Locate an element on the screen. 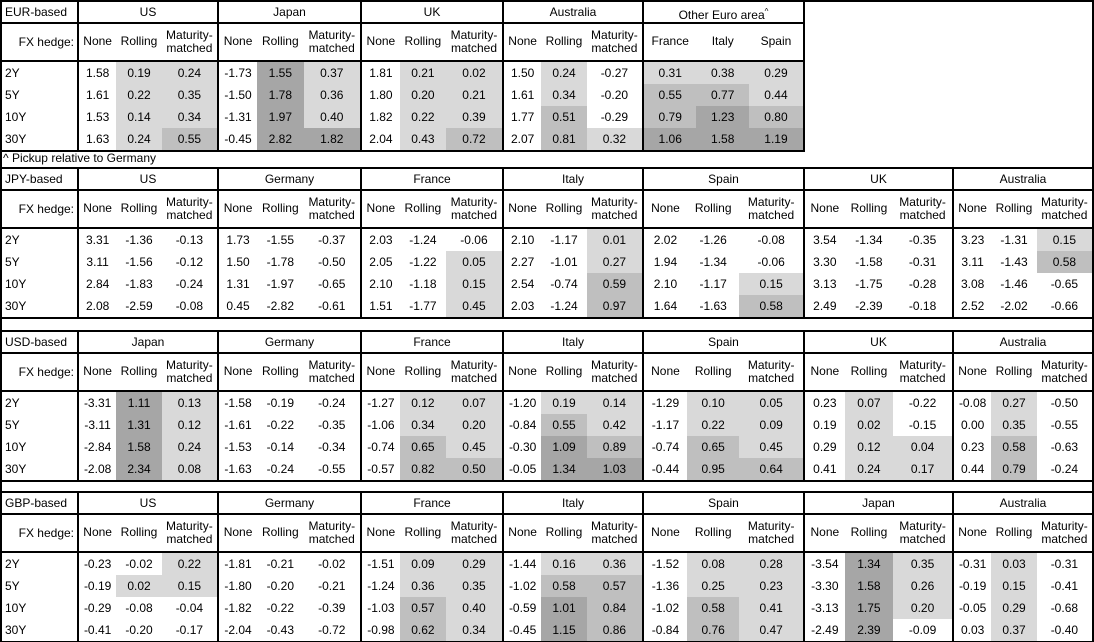 This screenshot has height=642, width=1094. value-cell: -0.22 is located at coordinates (922, 403).